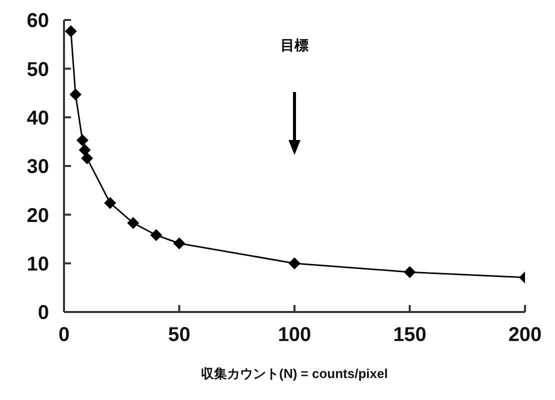 This screenshot has height=400, width=555. What do you see at coordinates (409, 335) in the screenshot?
I see `x-tick-label: 150` at bounding box center [409, 335].